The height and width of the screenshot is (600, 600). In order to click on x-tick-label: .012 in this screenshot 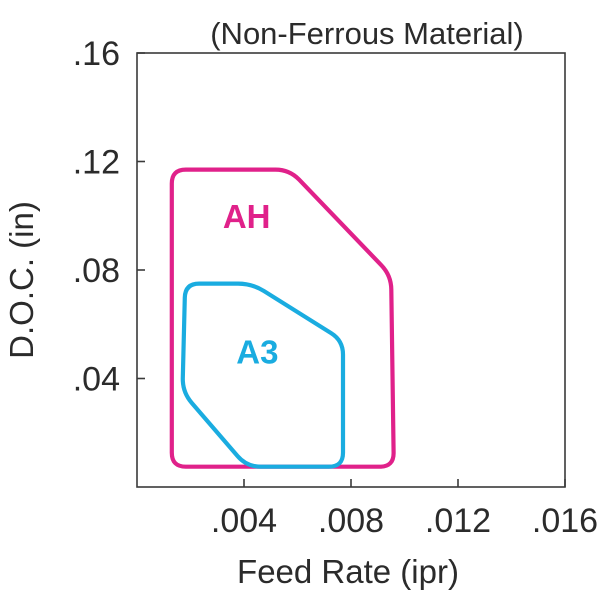, I will do `click(458, 521)`.